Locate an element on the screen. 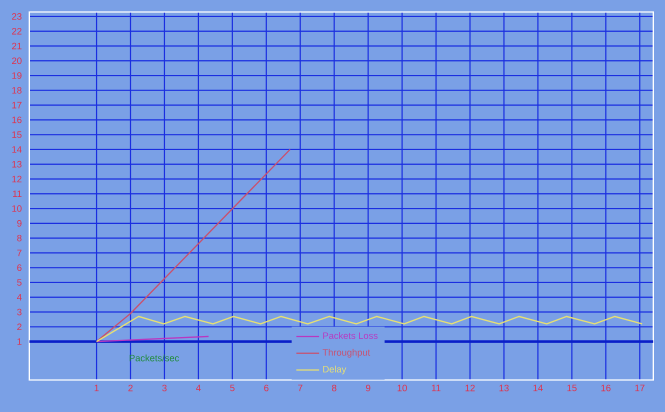  x-tick-label: 8 is located at coordinates (334, 388).